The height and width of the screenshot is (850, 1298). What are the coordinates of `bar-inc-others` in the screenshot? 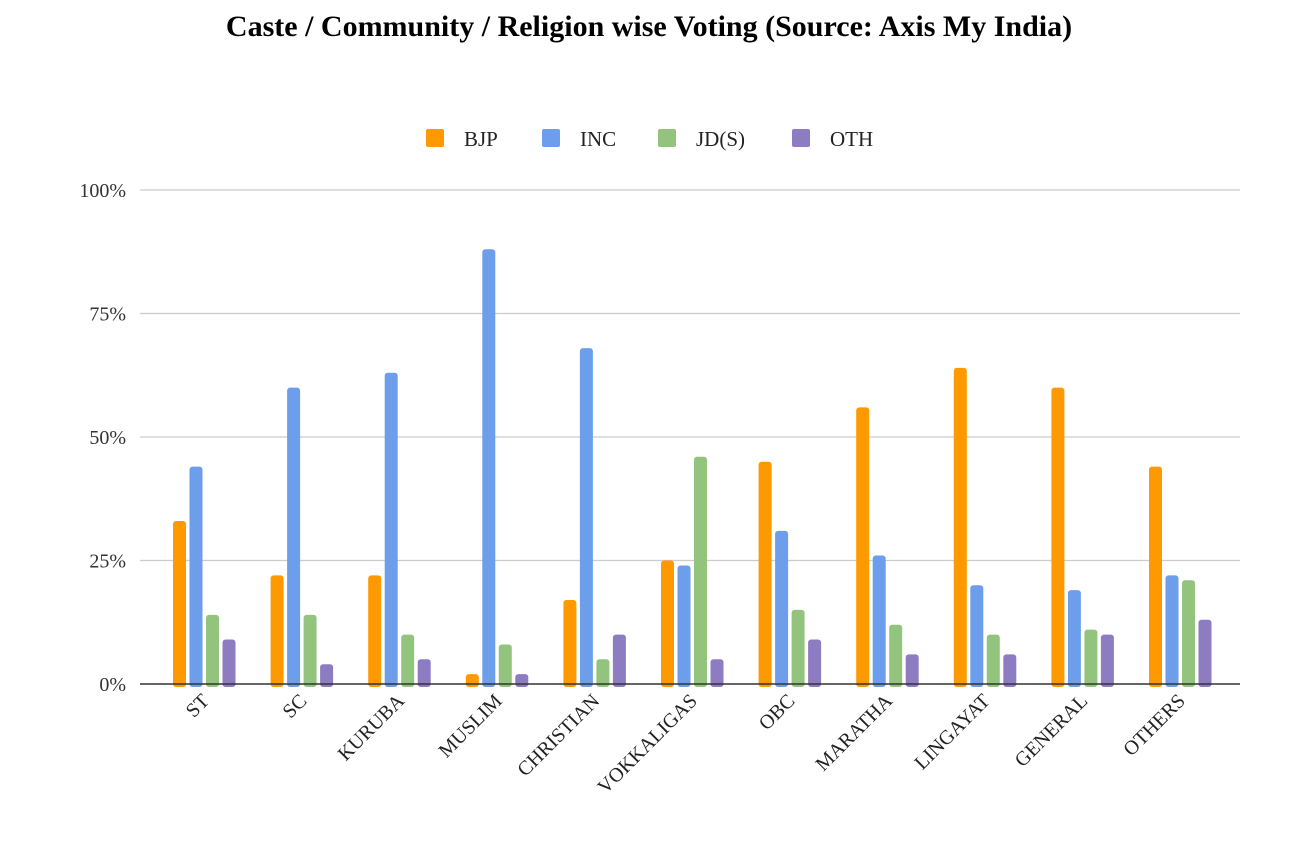 It's located at (1172, 631).